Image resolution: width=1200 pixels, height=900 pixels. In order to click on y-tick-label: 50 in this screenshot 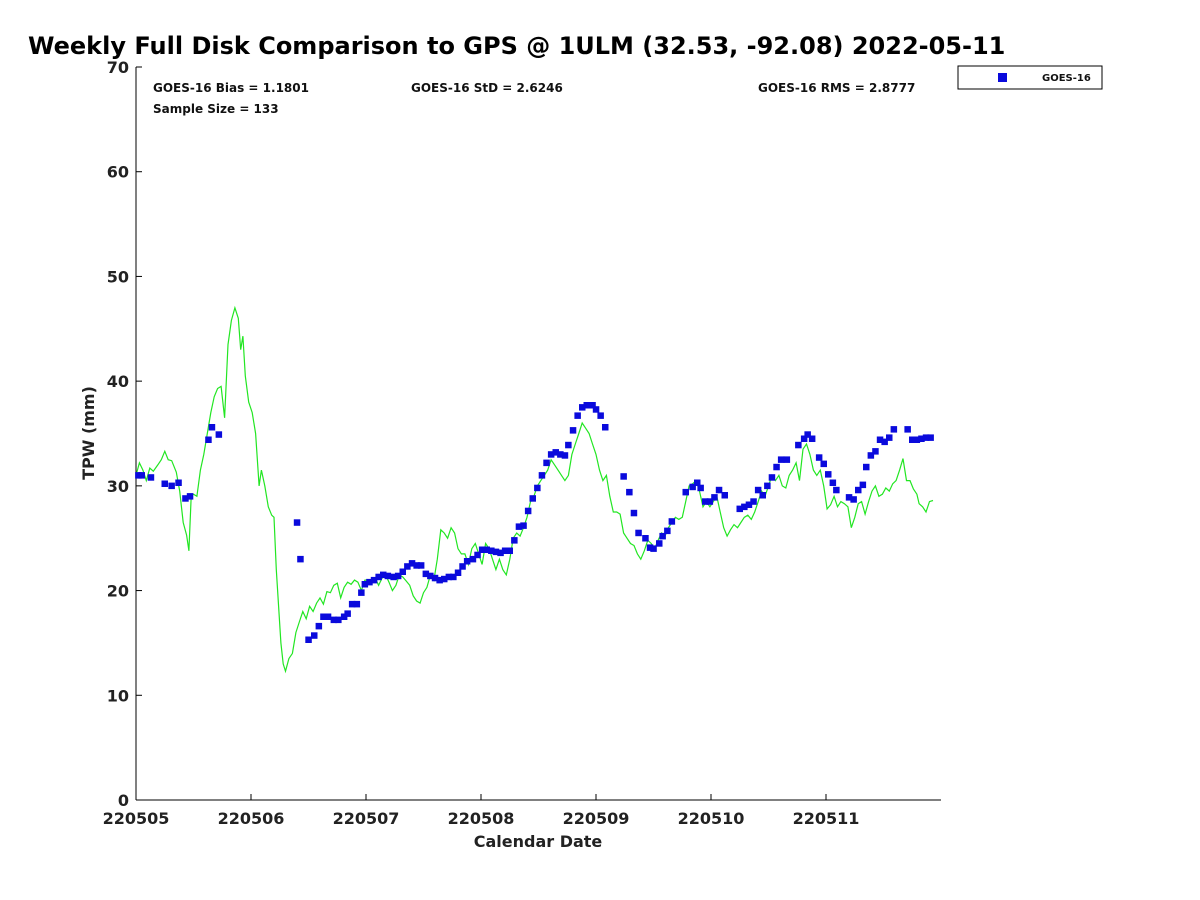, I will do `click(118, 276)`.